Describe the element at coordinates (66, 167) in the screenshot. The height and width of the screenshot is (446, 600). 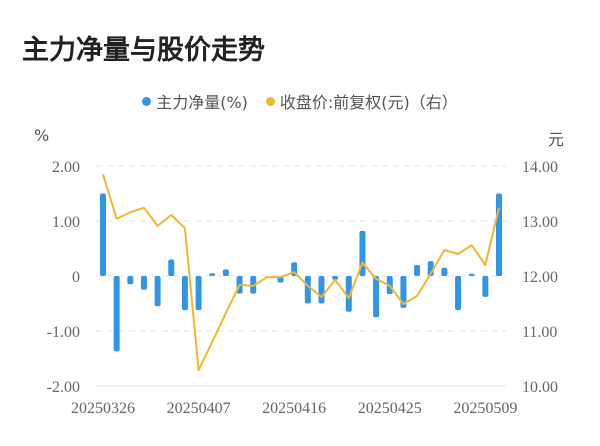
I see `left-axis-tick: 2.00` at that location.